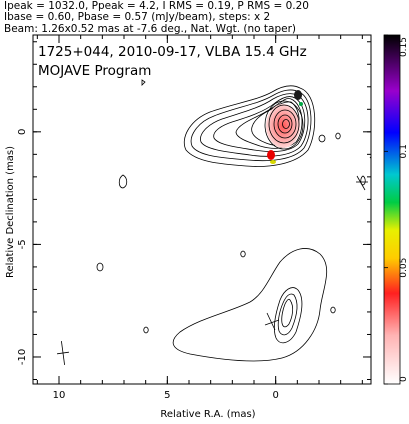 The image size is (409, 424). Describe the element at coordinates (404, 379) in the screenshot. I see `colorbar-tick-label: 0` at that location.